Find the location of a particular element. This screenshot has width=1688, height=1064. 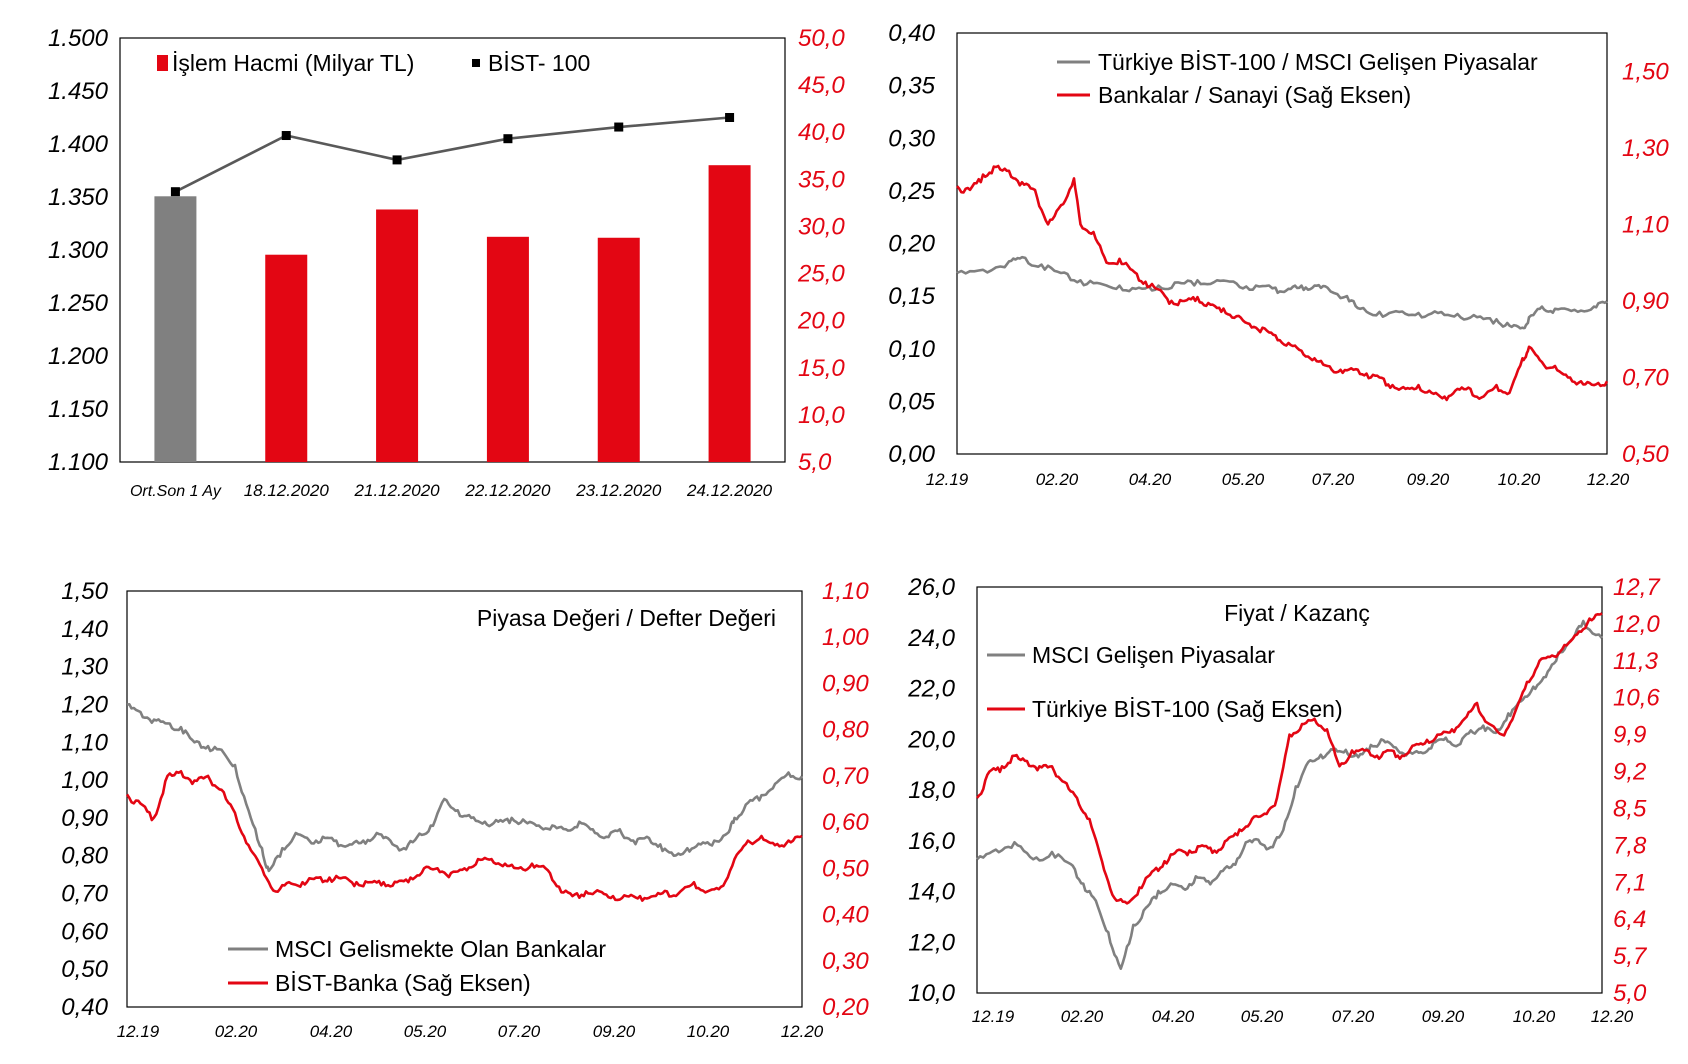

y-left-tick-label: 1,00 is located at coordinates (84, 780).